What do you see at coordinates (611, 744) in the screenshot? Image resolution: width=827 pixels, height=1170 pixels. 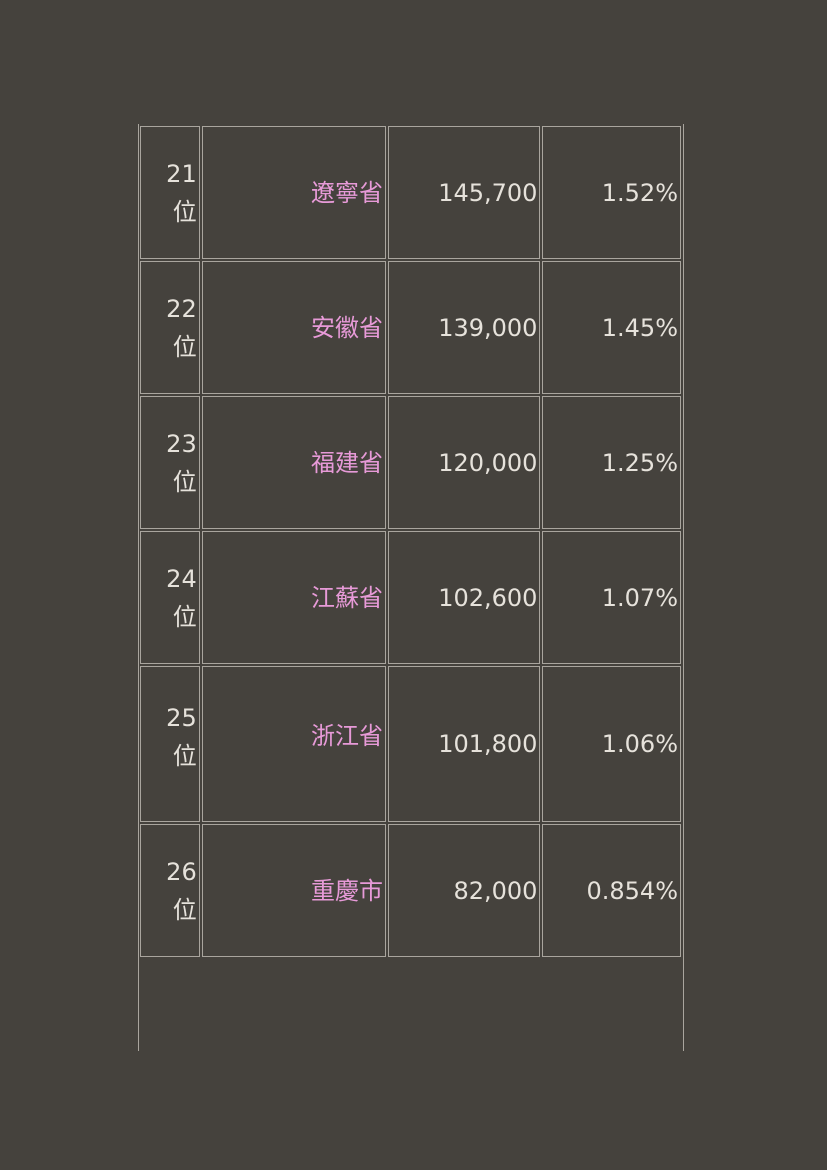 I see `share-cell: 1.06%` at bounding box center [611, 744].